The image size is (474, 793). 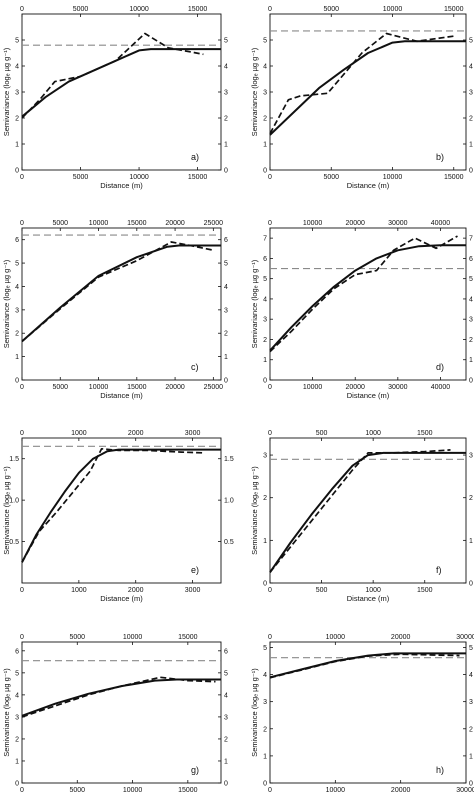 I want to click on y-tick-label-right: 3, so click(x=226, y=93).